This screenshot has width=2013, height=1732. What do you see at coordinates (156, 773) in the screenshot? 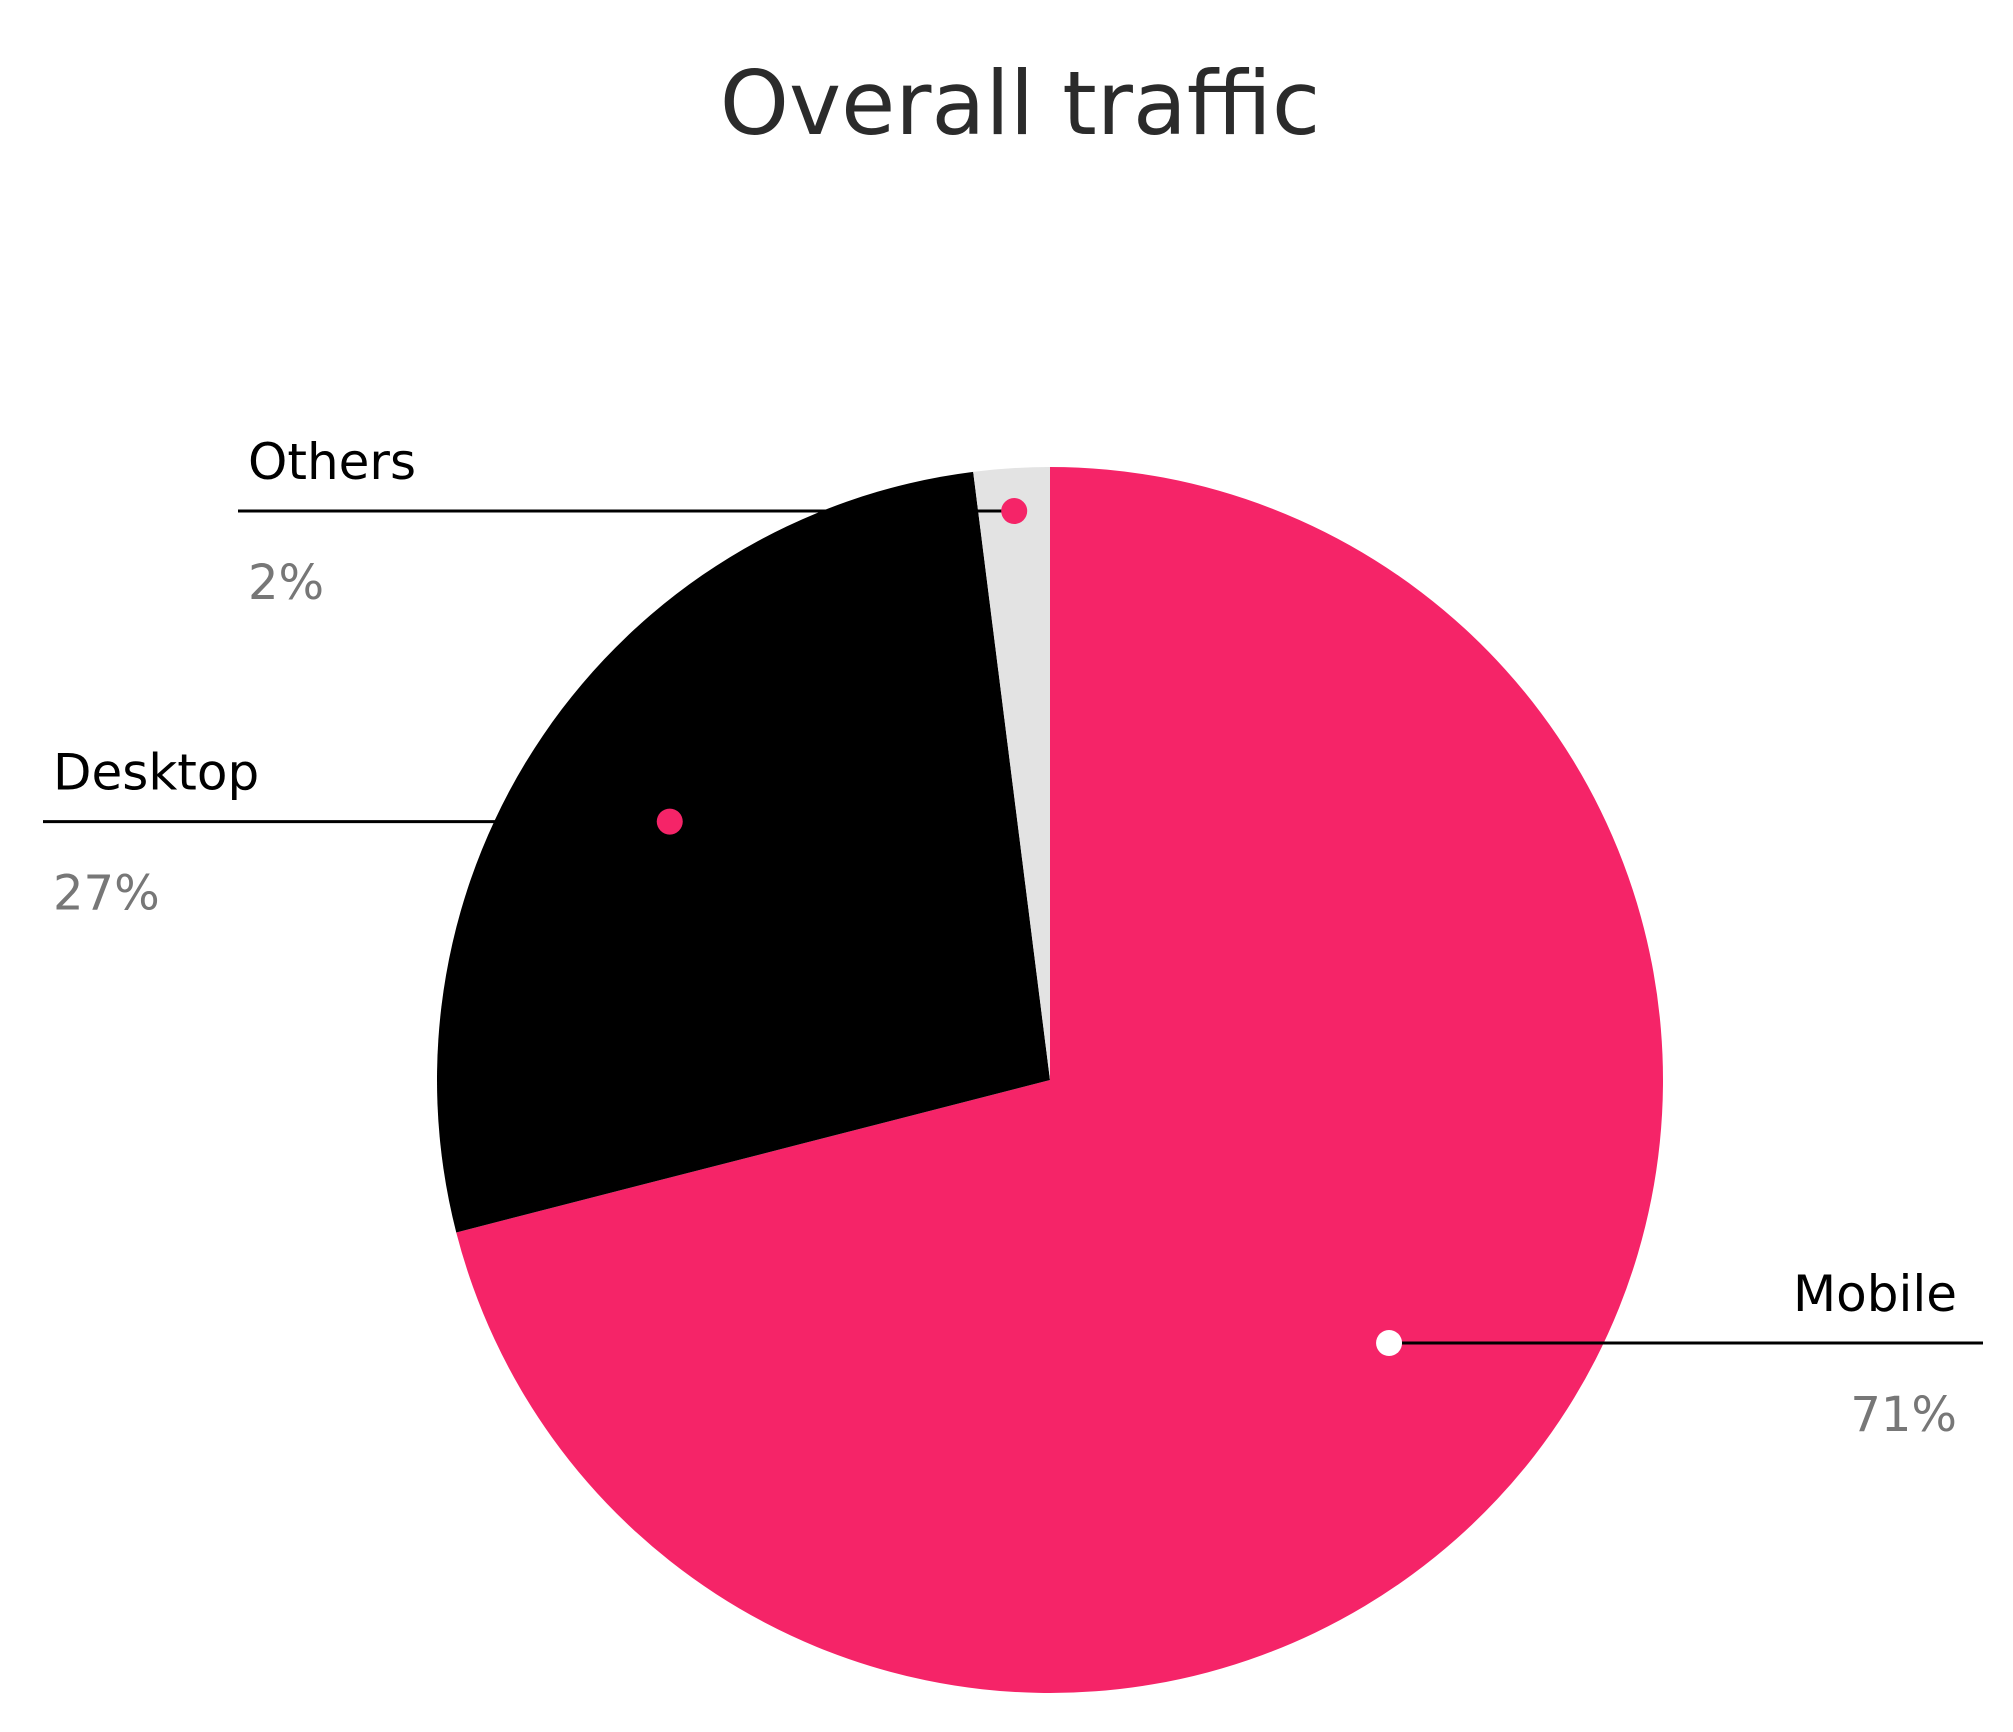
I see `slice-name: Desktop` at bounding box center [156, 773].